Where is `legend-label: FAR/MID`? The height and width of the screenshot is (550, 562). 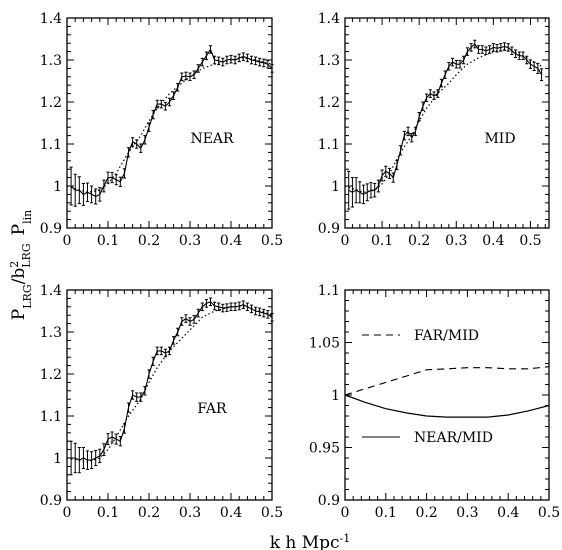
legend-label: FAR/MID is located at coordinates (446, 336).